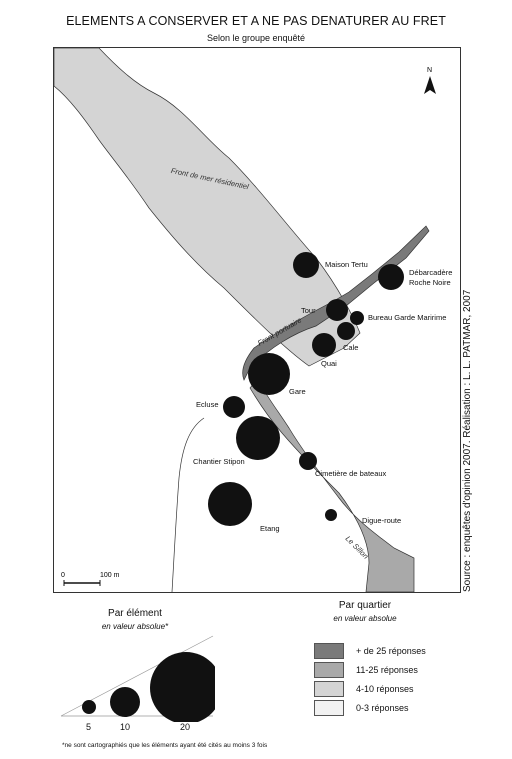 Image resolution: width=512 pixels, height=759 pixels. Describe the element at coordinates (306, 265) in the screenshot. I see `circle-maison-tertu` at that location.